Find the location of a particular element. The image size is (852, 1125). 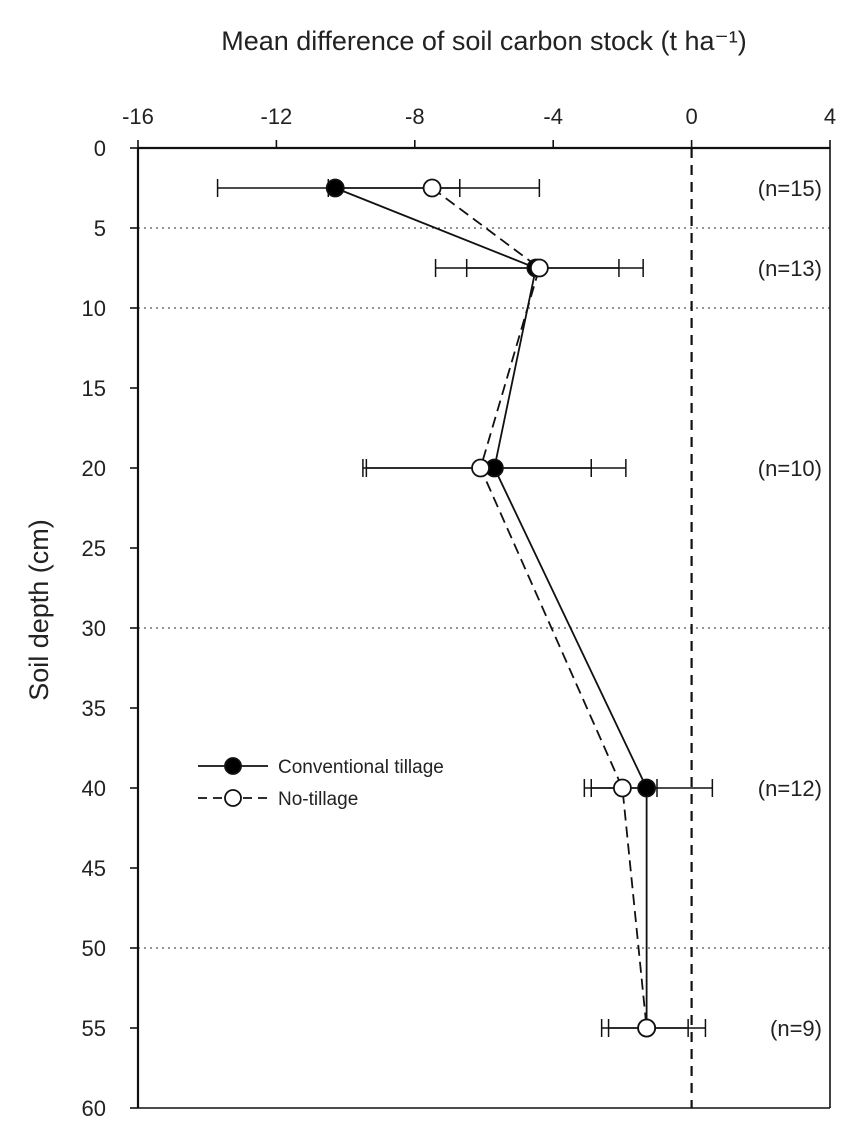

y-tick-label: 45 is located at coordinates (94, 868).